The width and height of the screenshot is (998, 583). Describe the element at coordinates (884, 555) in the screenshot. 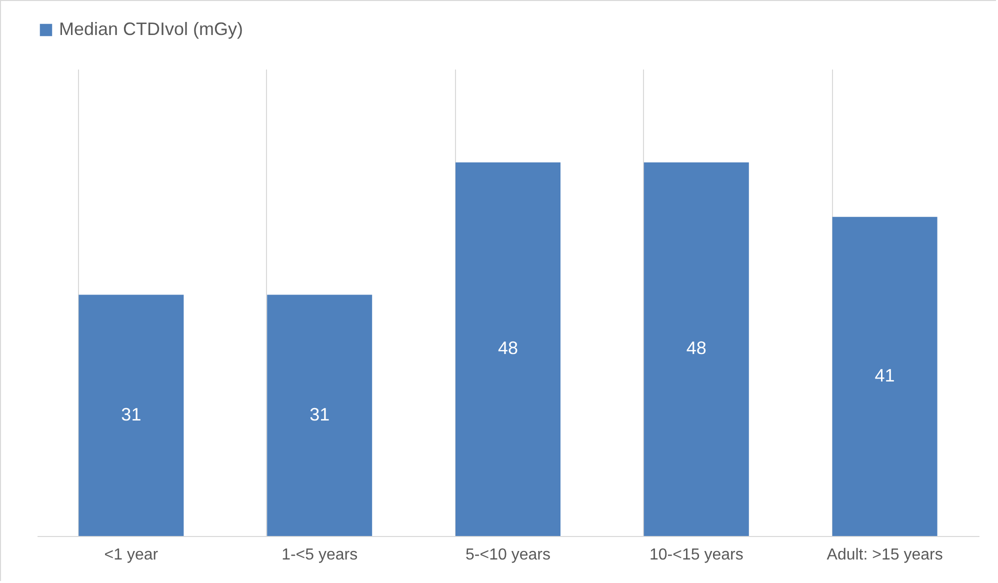

I see `x-tick-label: Adult: >15 years` at that location.